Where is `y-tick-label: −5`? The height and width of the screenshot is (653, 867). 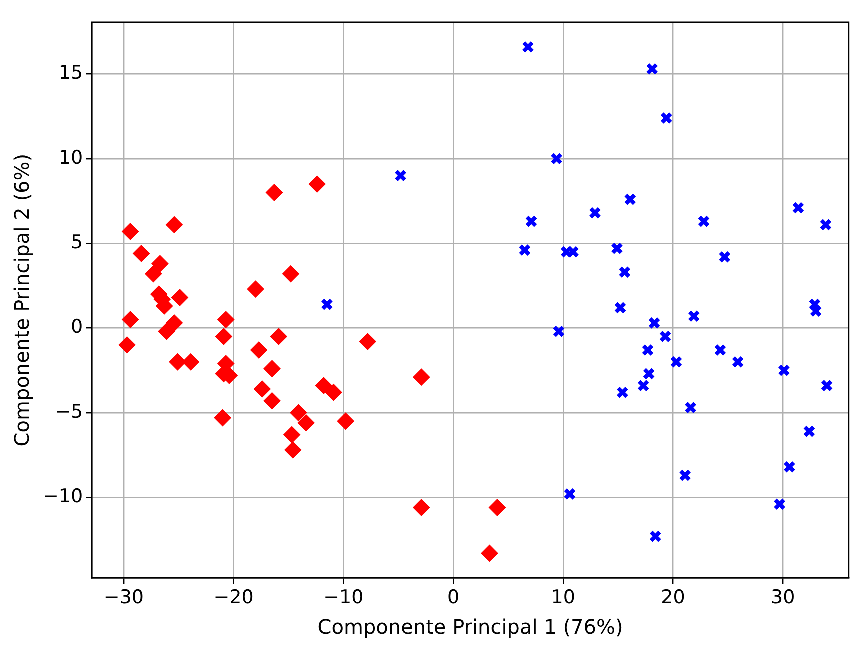 y-tick-label: −5 is located at coordinates (69, 411).